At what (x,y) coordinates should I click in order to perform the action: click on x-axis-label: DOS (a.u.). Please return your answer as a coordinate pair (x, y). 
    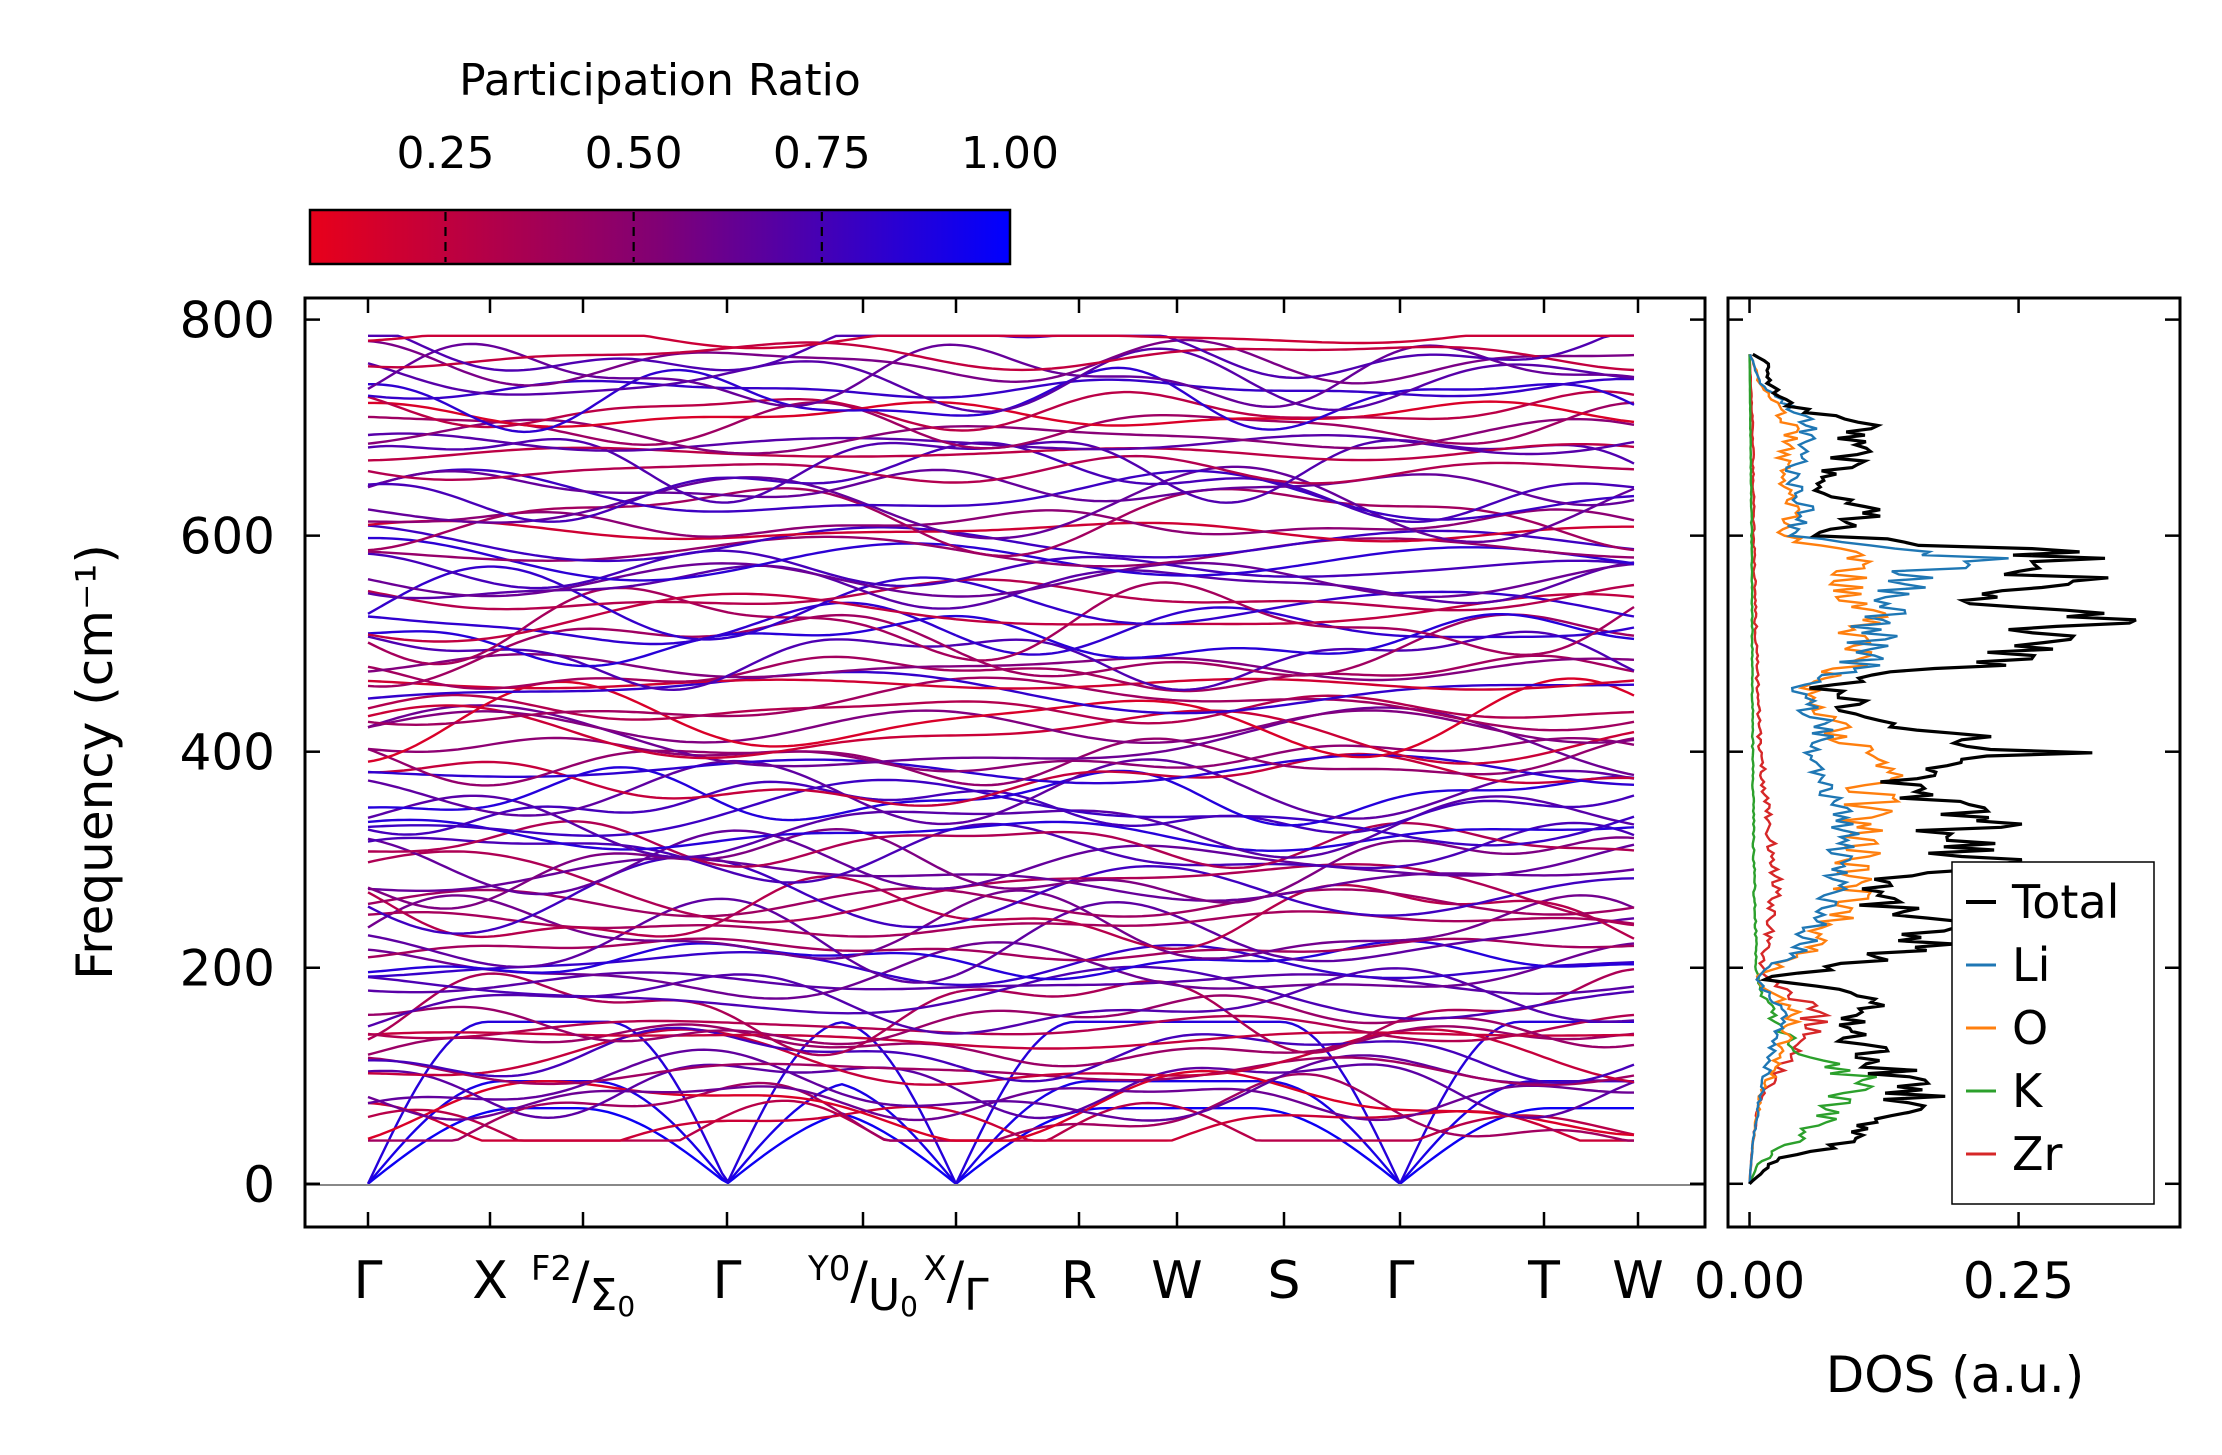
    Looking at the image, I should click on (1955, 1375).